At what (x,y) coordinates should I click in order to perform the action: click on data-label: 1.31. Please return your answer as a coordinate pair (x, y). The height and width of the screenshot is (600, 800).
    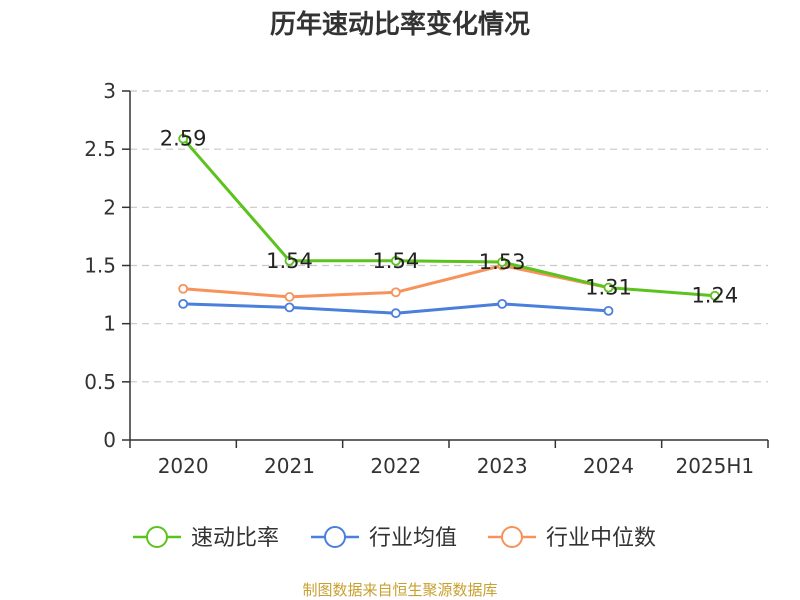
    Looking at the image, I should click on (608, 288).